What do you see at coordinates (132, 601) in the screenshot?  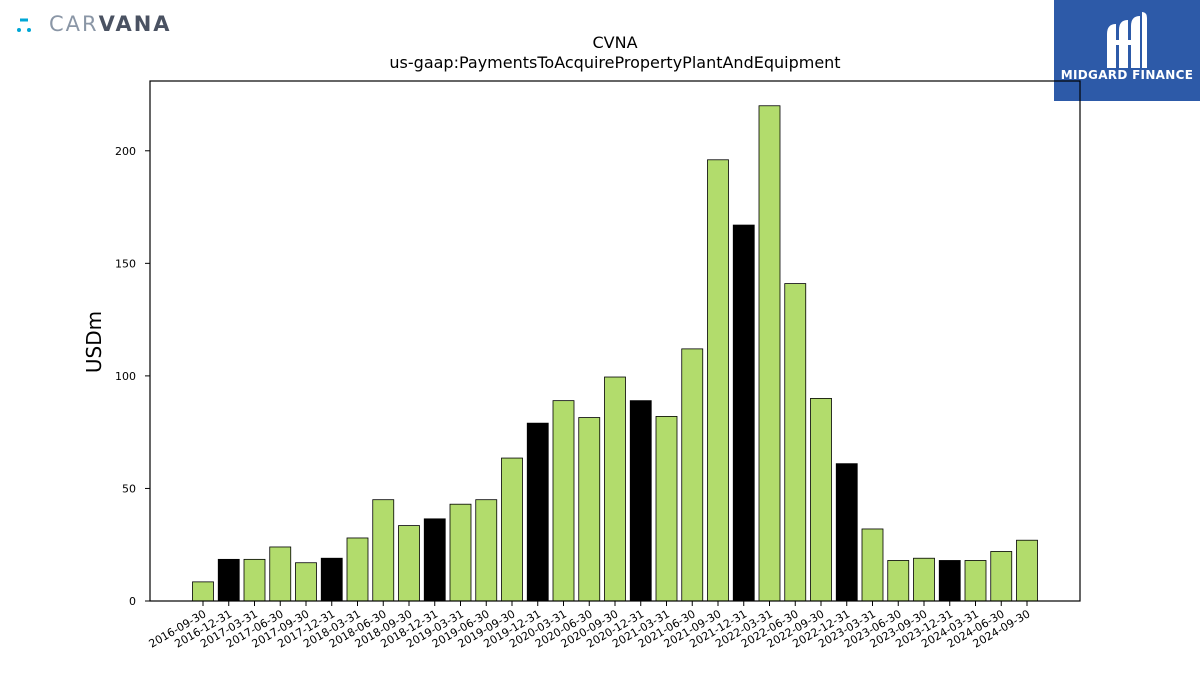 I see `y-tick-label: 0` at bounding box center [132, 601].